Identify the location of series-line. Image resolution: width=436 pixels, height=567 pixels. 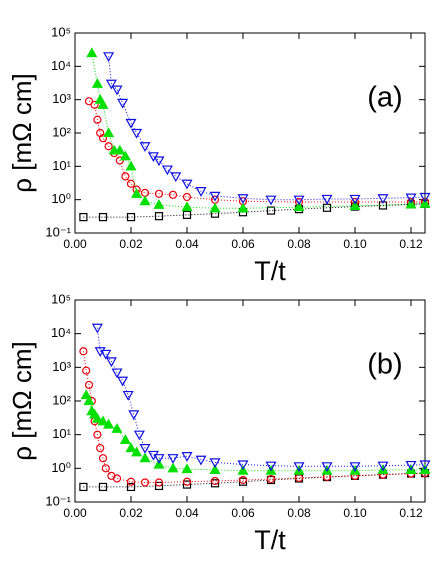
(255, 433).